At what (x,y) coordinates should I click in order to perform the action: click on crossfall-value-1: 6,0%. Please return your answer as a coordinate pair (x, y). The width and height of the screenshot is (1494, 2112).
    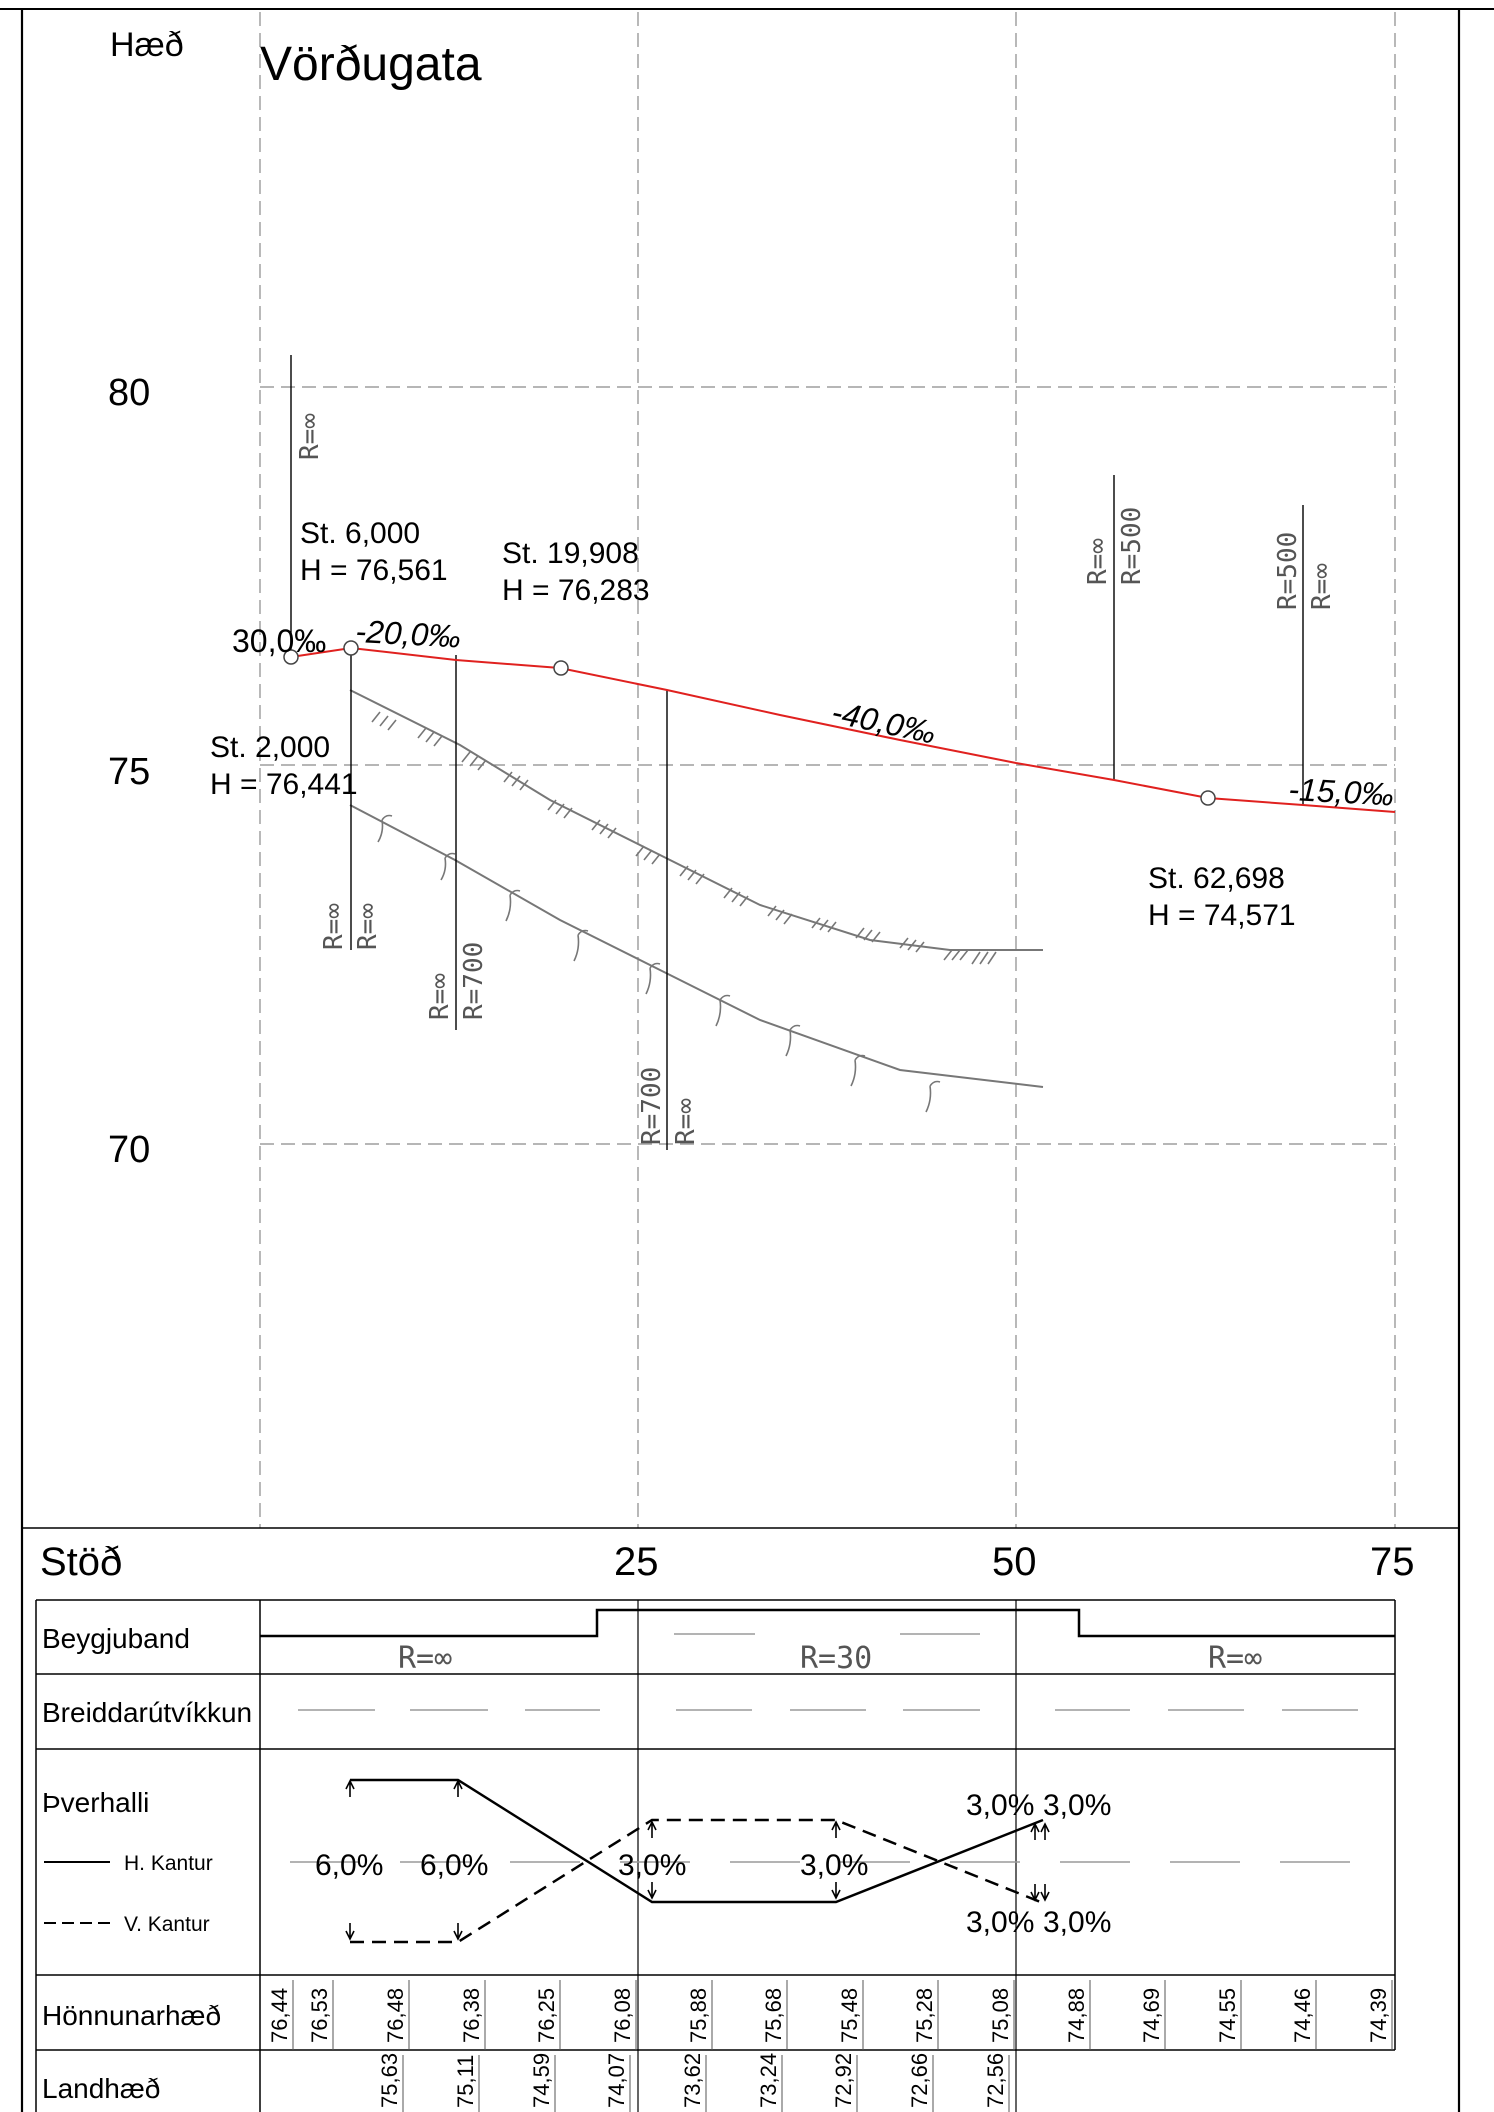
    Looking at the image, I should click on (349, 1865).